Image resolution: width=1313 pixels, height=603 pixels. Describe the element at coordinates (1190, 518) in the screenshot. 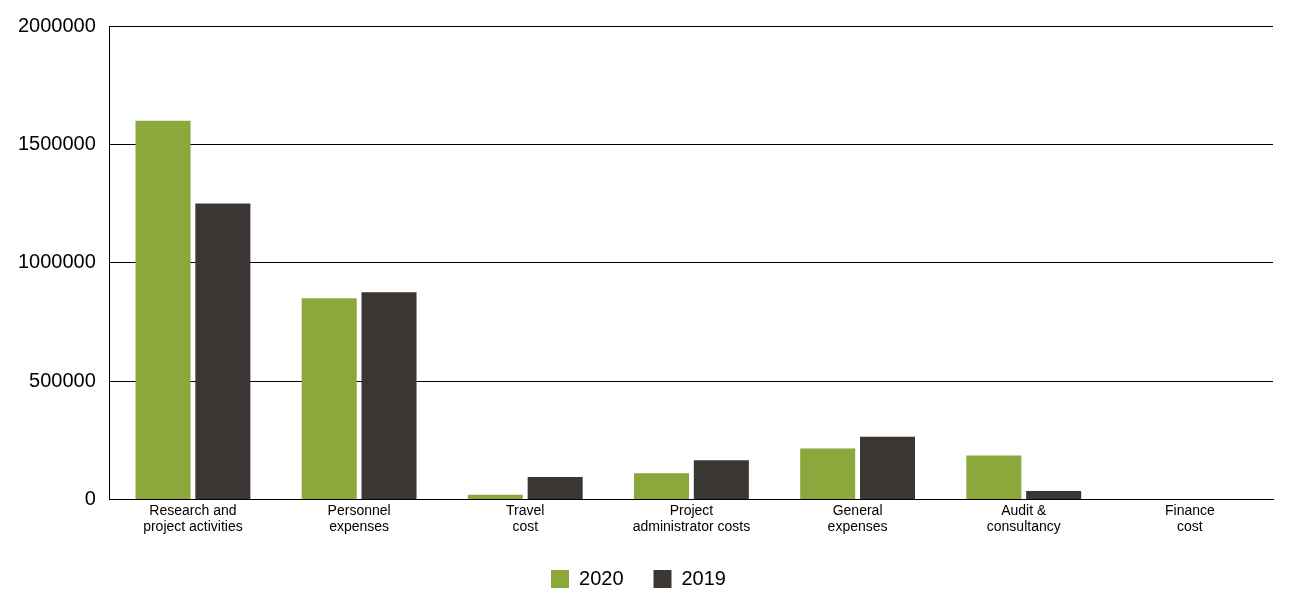

I see `x-tick-label: Finance cost` at that location.